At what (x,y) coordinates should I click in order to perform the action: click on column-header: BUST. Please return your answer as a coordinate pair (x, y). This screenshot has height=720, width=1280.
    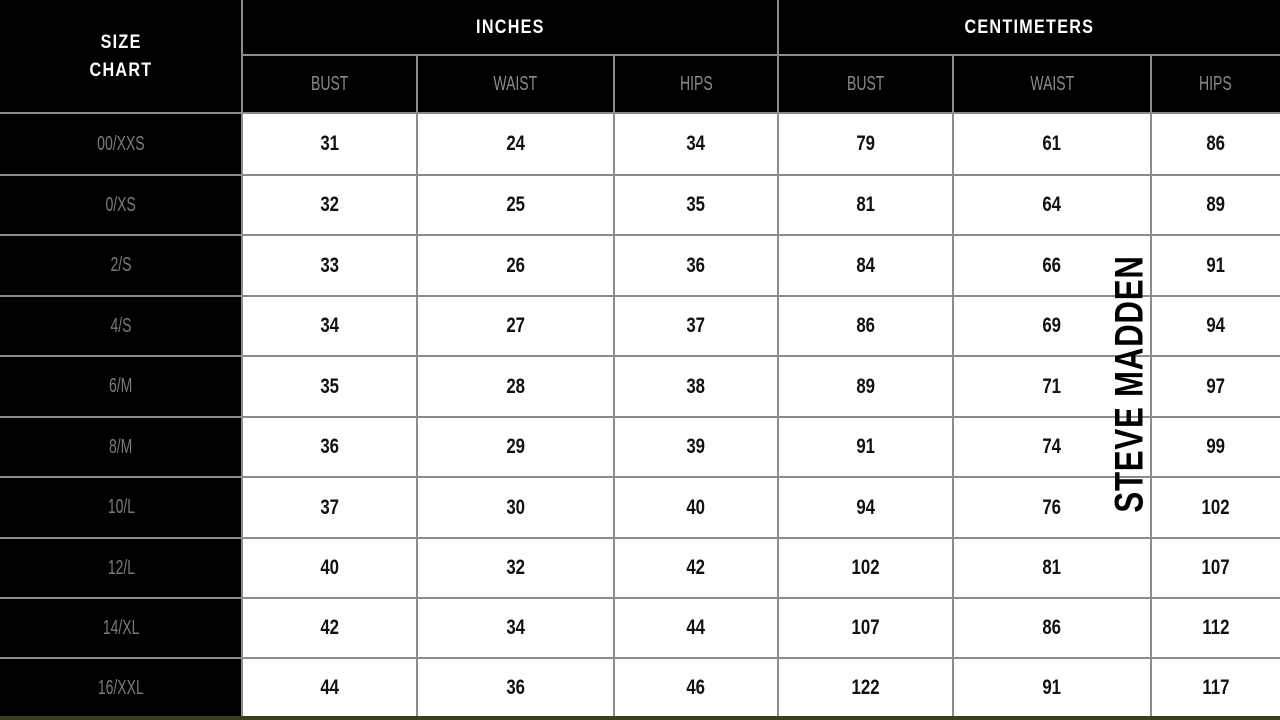
    Looking at the image, I should click on (329, 84).